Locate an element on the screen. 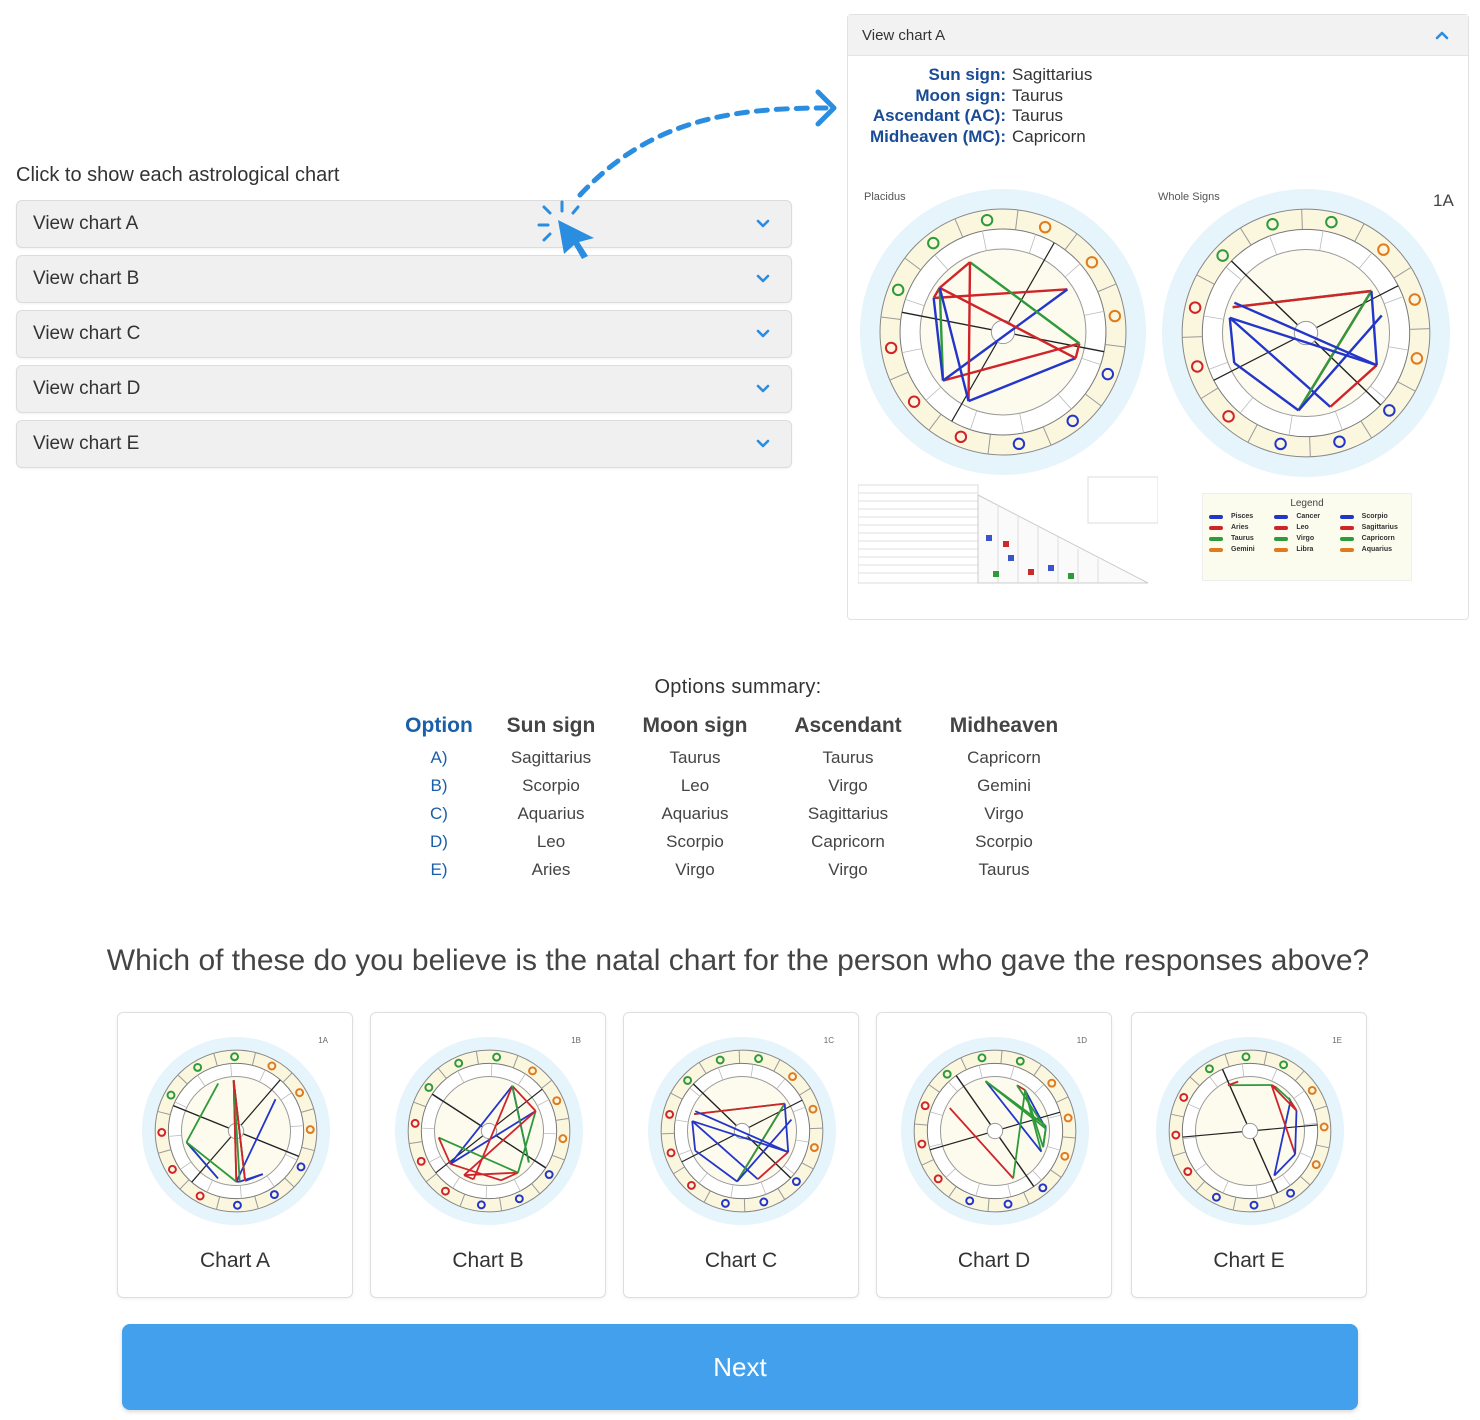 This screenshot has width=1480, height=1420. chart-option-c: 1C Chart C is located at coordinates (741, 1155).